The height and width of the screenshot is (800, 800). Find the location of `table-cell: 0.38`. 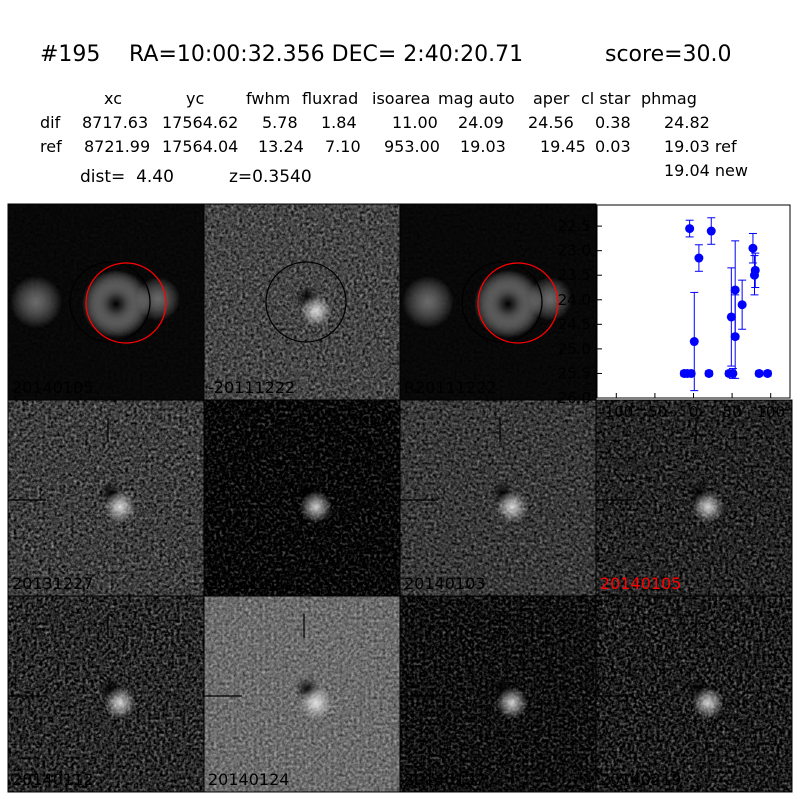

table-cell: 0.38 is located at coordinates (613, 122).